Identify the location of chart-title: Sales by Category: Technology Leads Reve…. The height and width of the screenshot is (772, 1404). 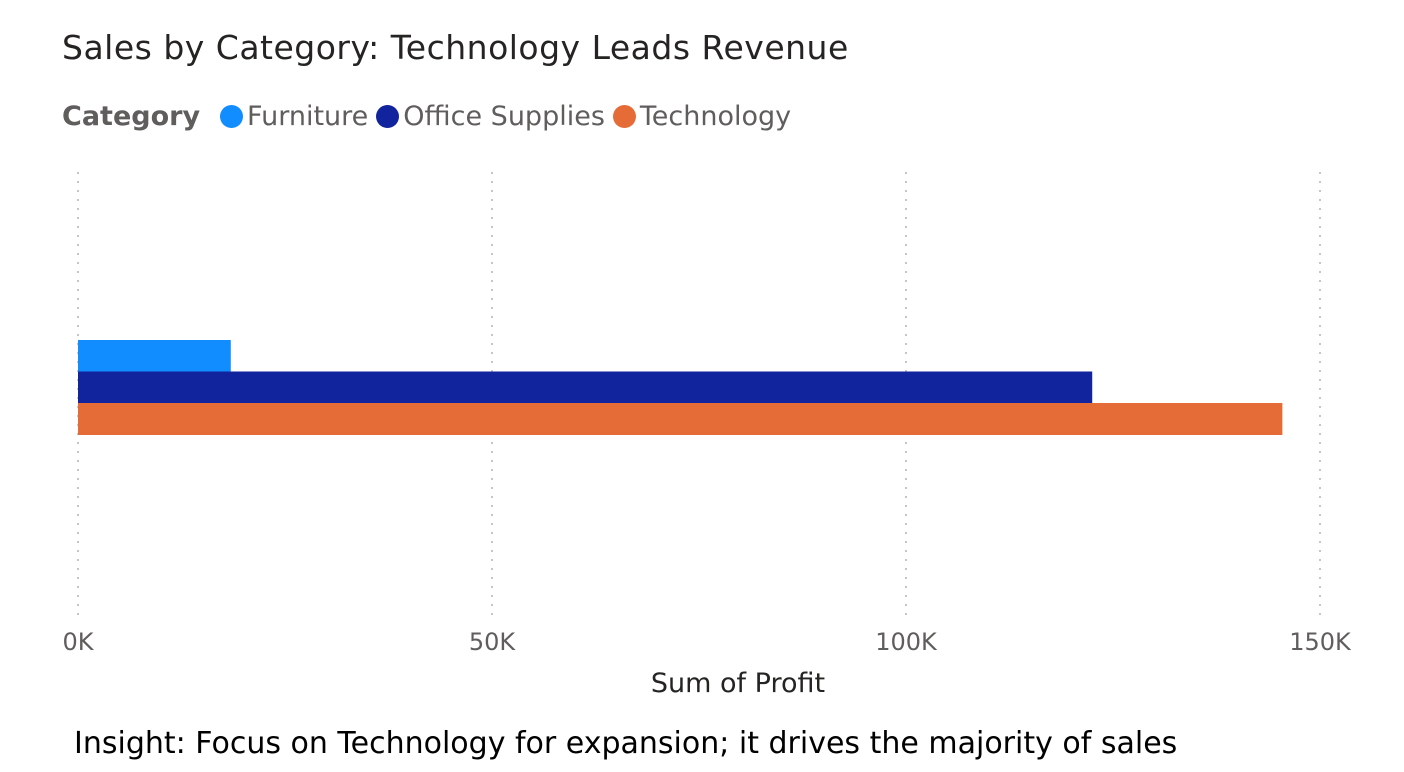
(455, 47).